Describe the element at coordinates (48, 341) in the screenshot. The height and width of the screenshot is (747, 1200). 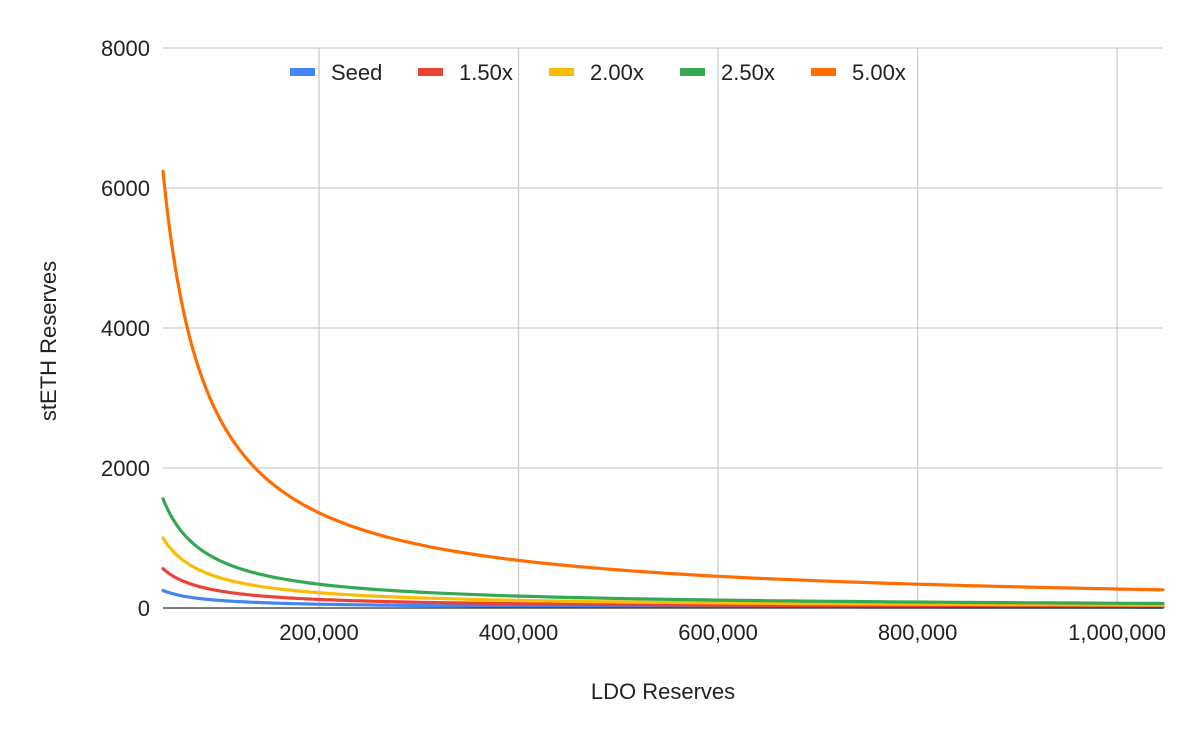
I see `y-axis-title: stETH Reserves` at that location.